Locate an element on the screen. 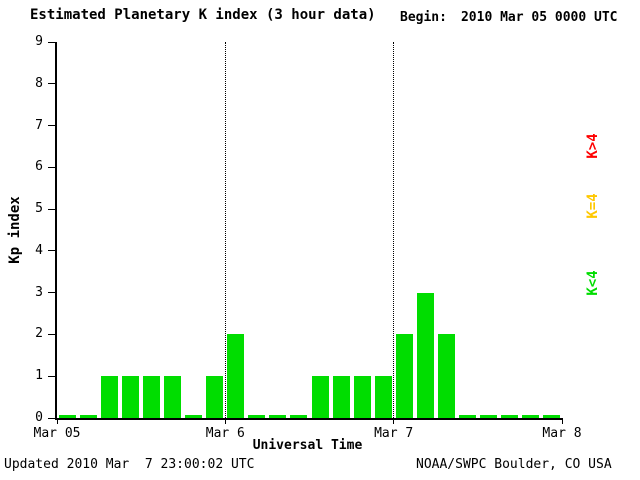  y-tick-label: 2 is located at coordinates (39, 334).